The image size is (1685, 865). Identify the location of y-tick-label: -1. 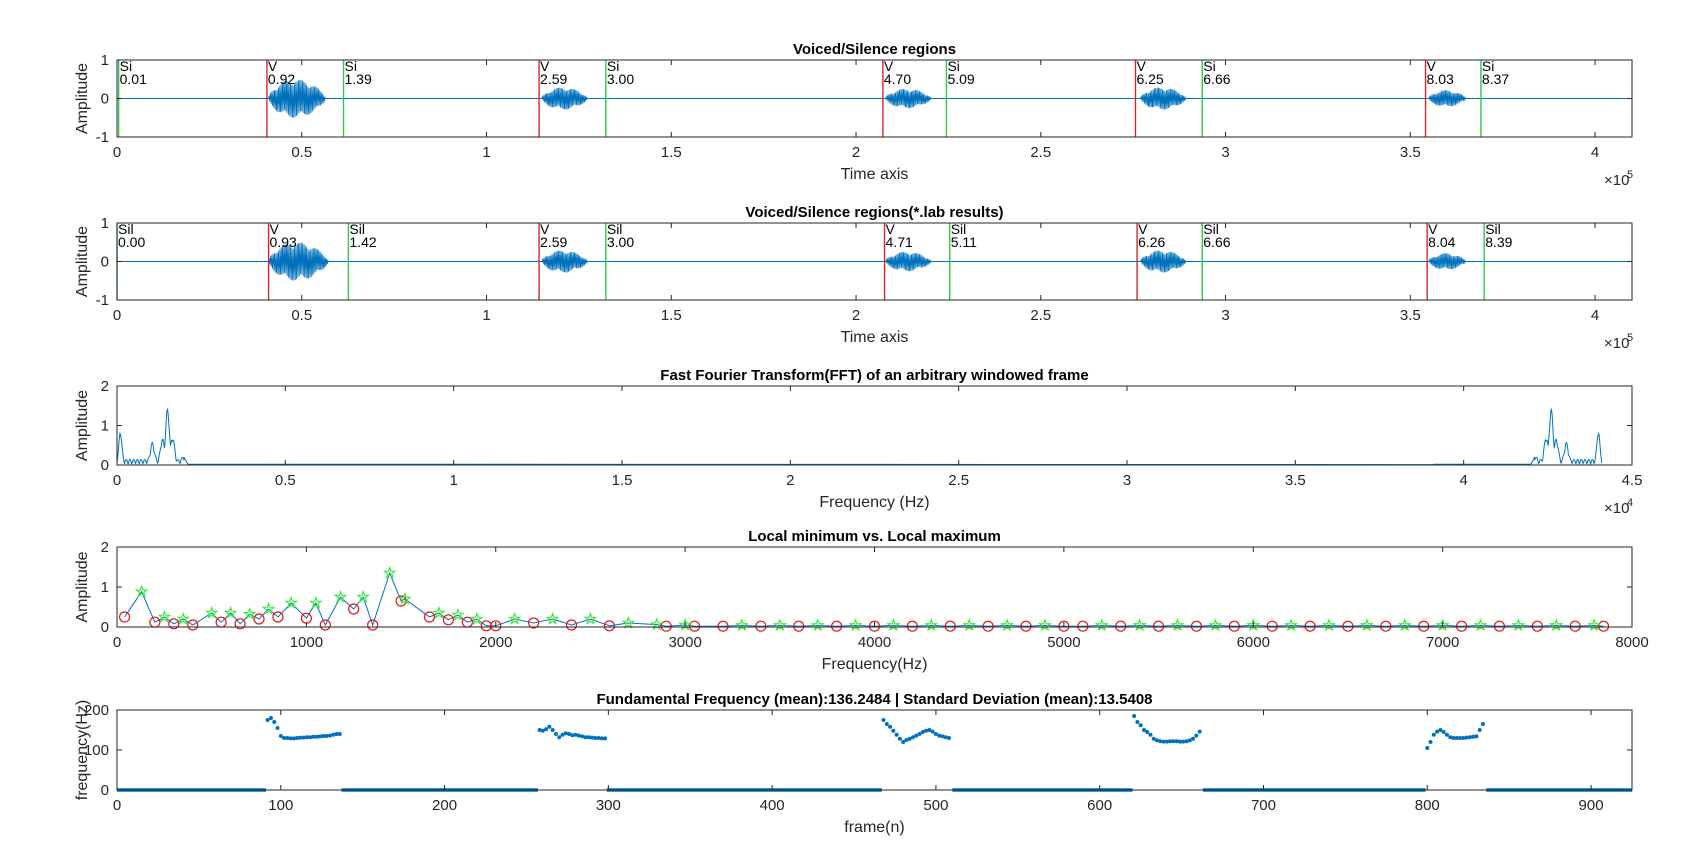
(102, 300).